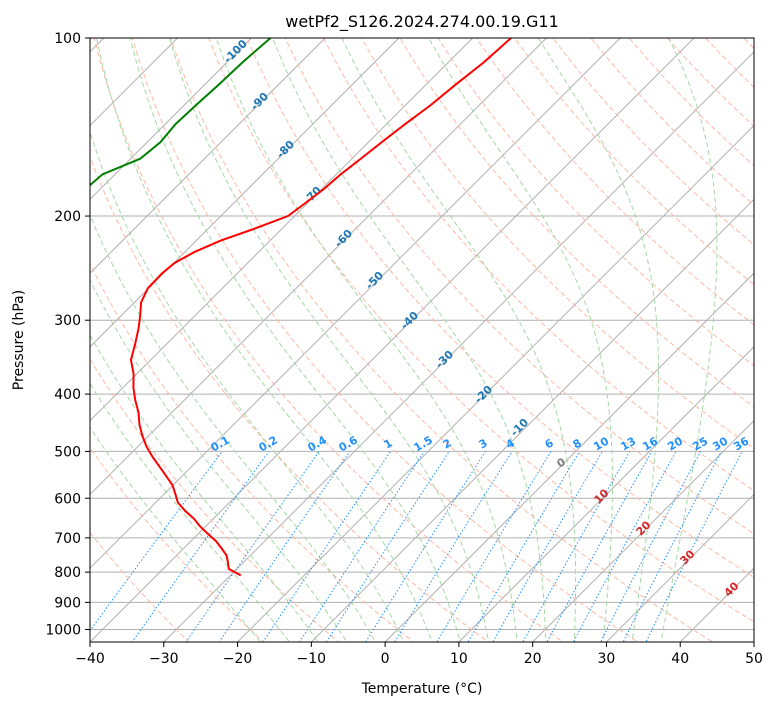  What do you see at coordinates (235, 51) in the screenshot?
I see `isotherm-label: -100` at bounding box center [235, 51].